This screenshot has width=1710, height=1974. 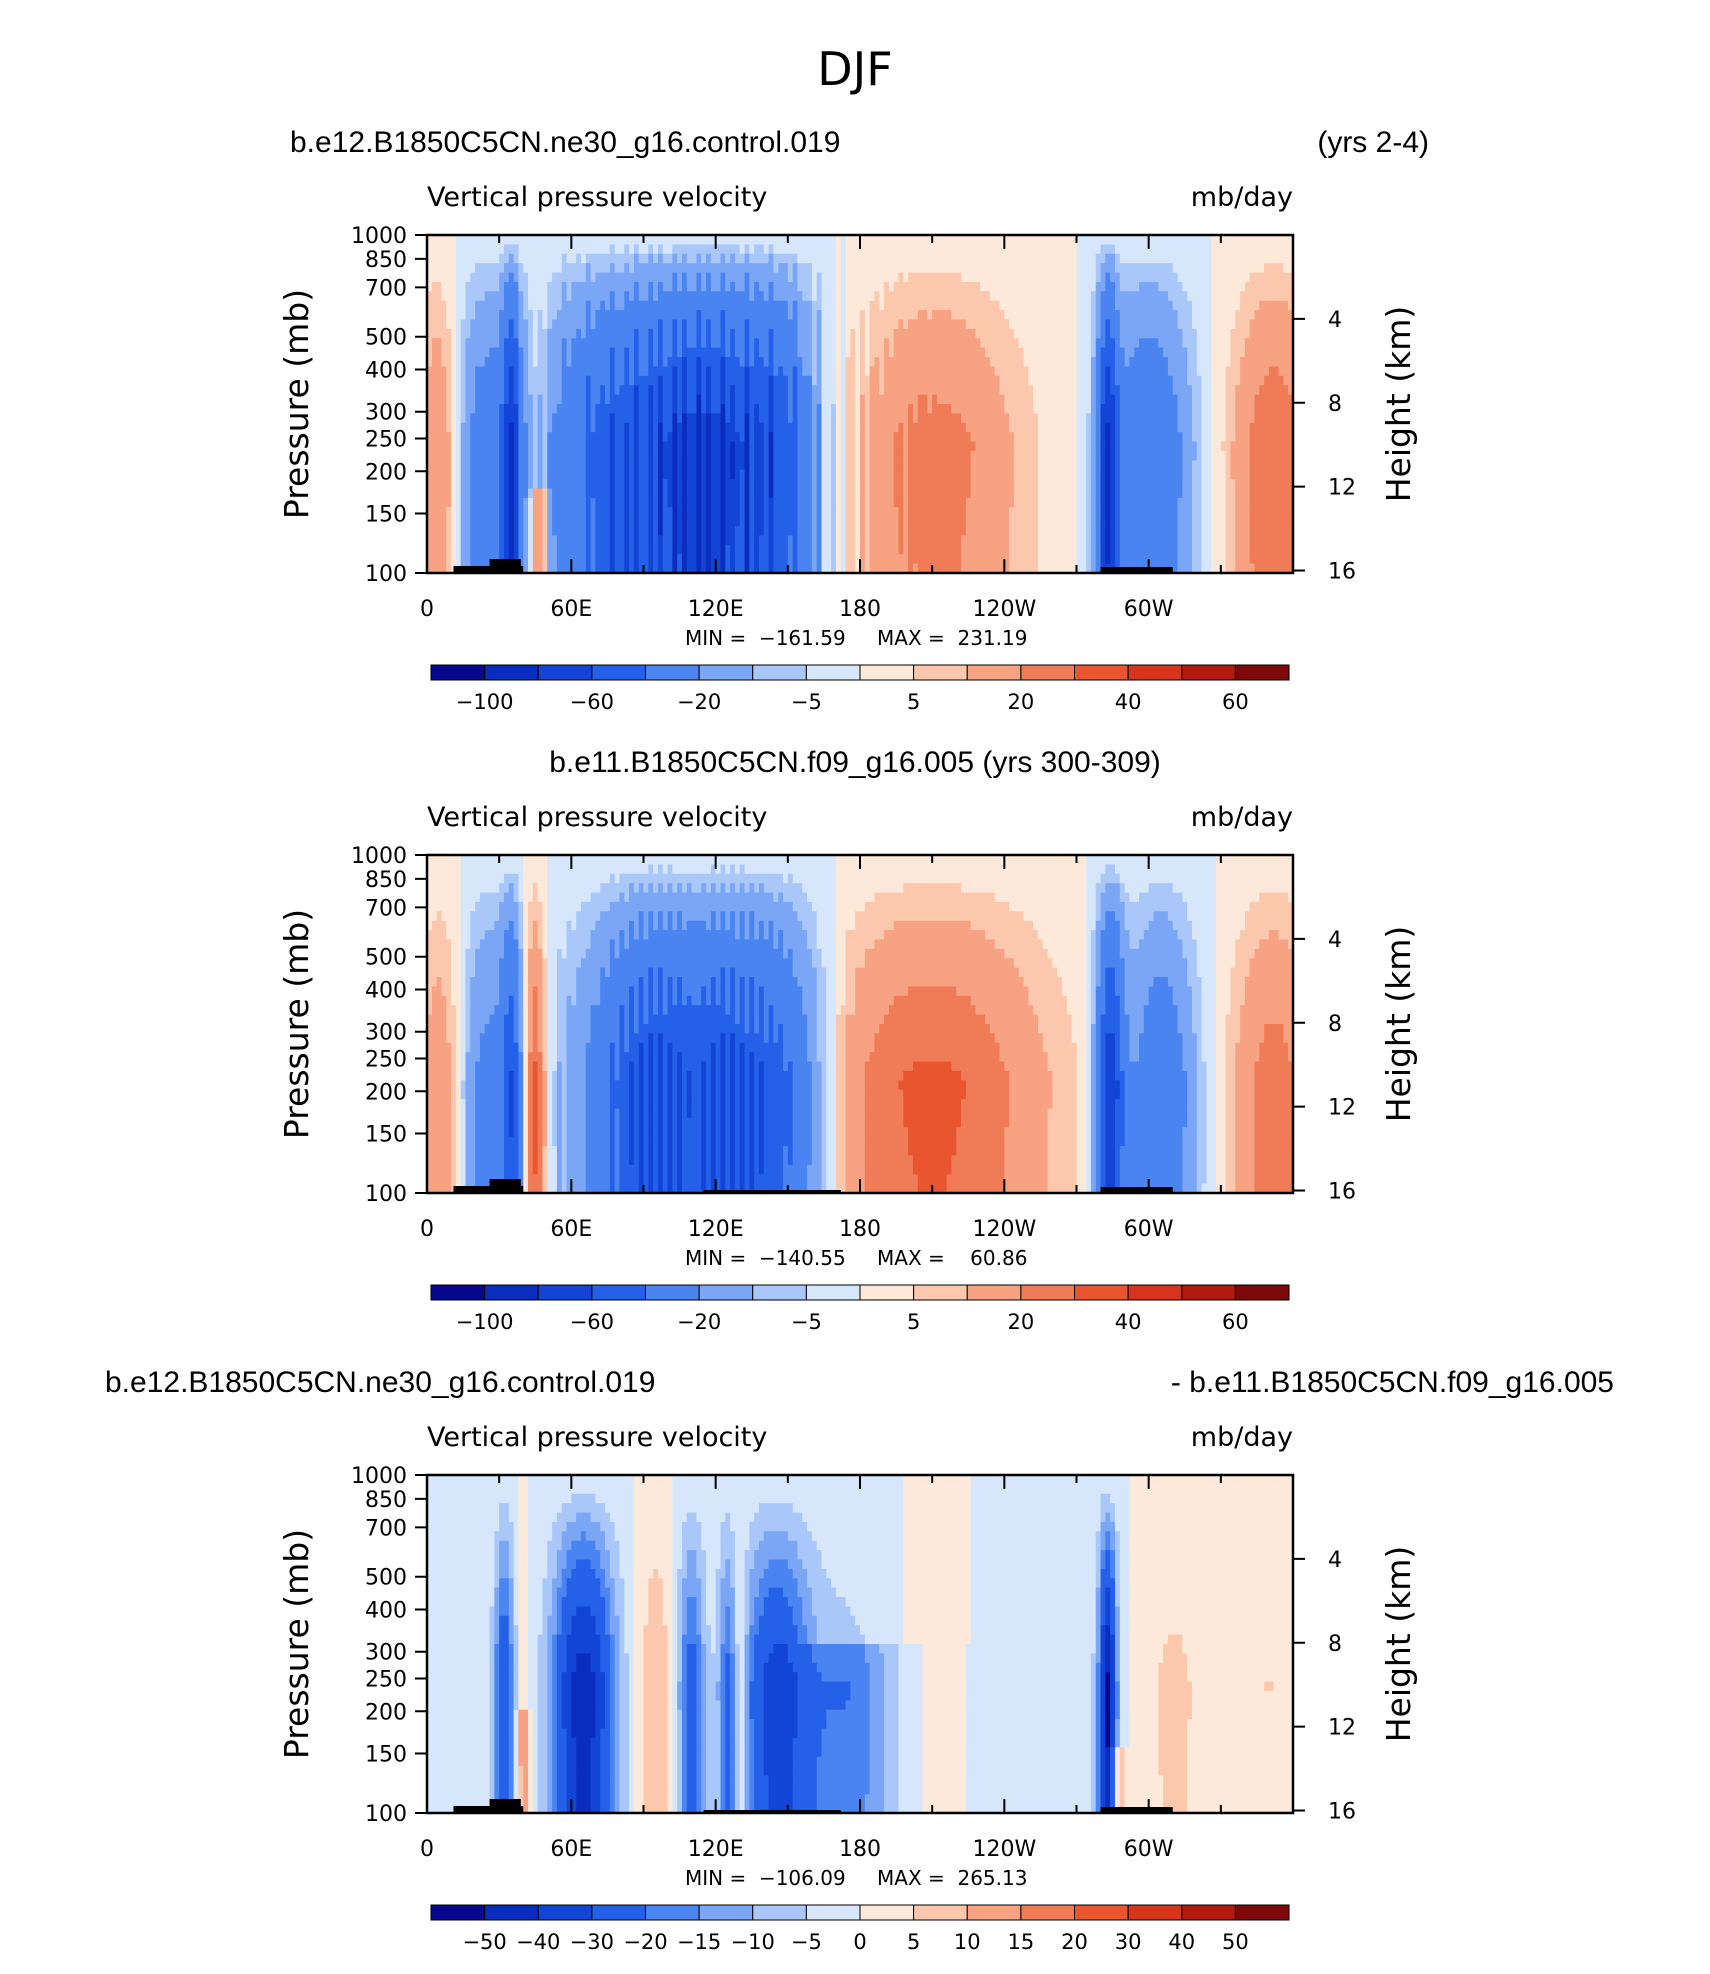 What do you see at coordinates (296, 1644) in the screenshot?
I see `panel-3-y-label: Pressure (mb)` at bounding box center [296, 1644].